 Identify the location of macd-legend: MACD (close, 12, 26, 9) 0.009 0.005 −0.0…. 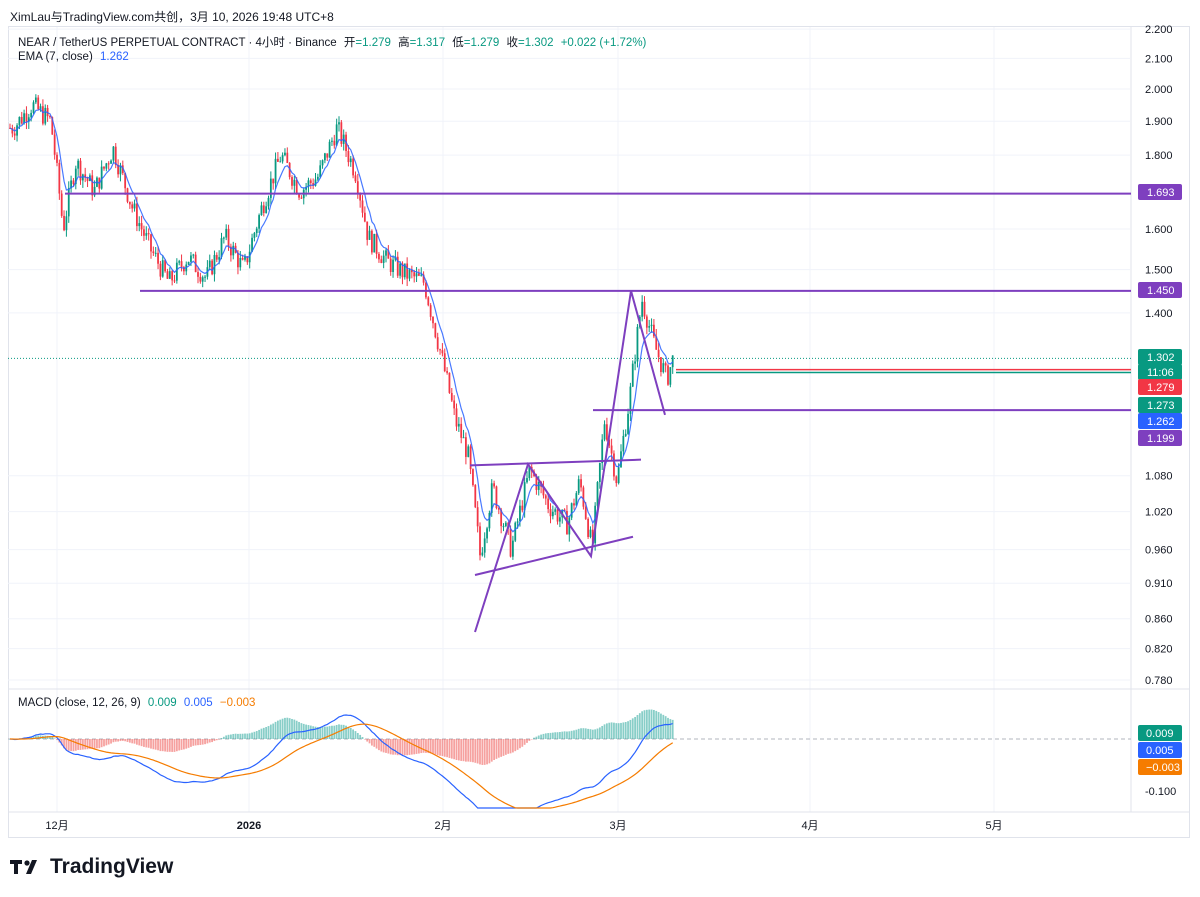
(138, 703).